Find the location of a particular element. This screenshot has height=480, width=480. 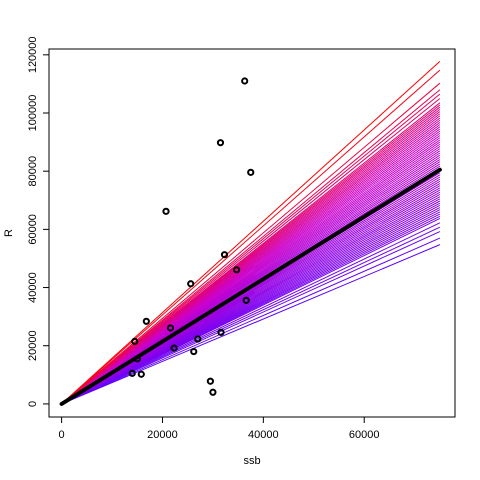

y-tick-label: 20000 is located at coordinates (33, 345).